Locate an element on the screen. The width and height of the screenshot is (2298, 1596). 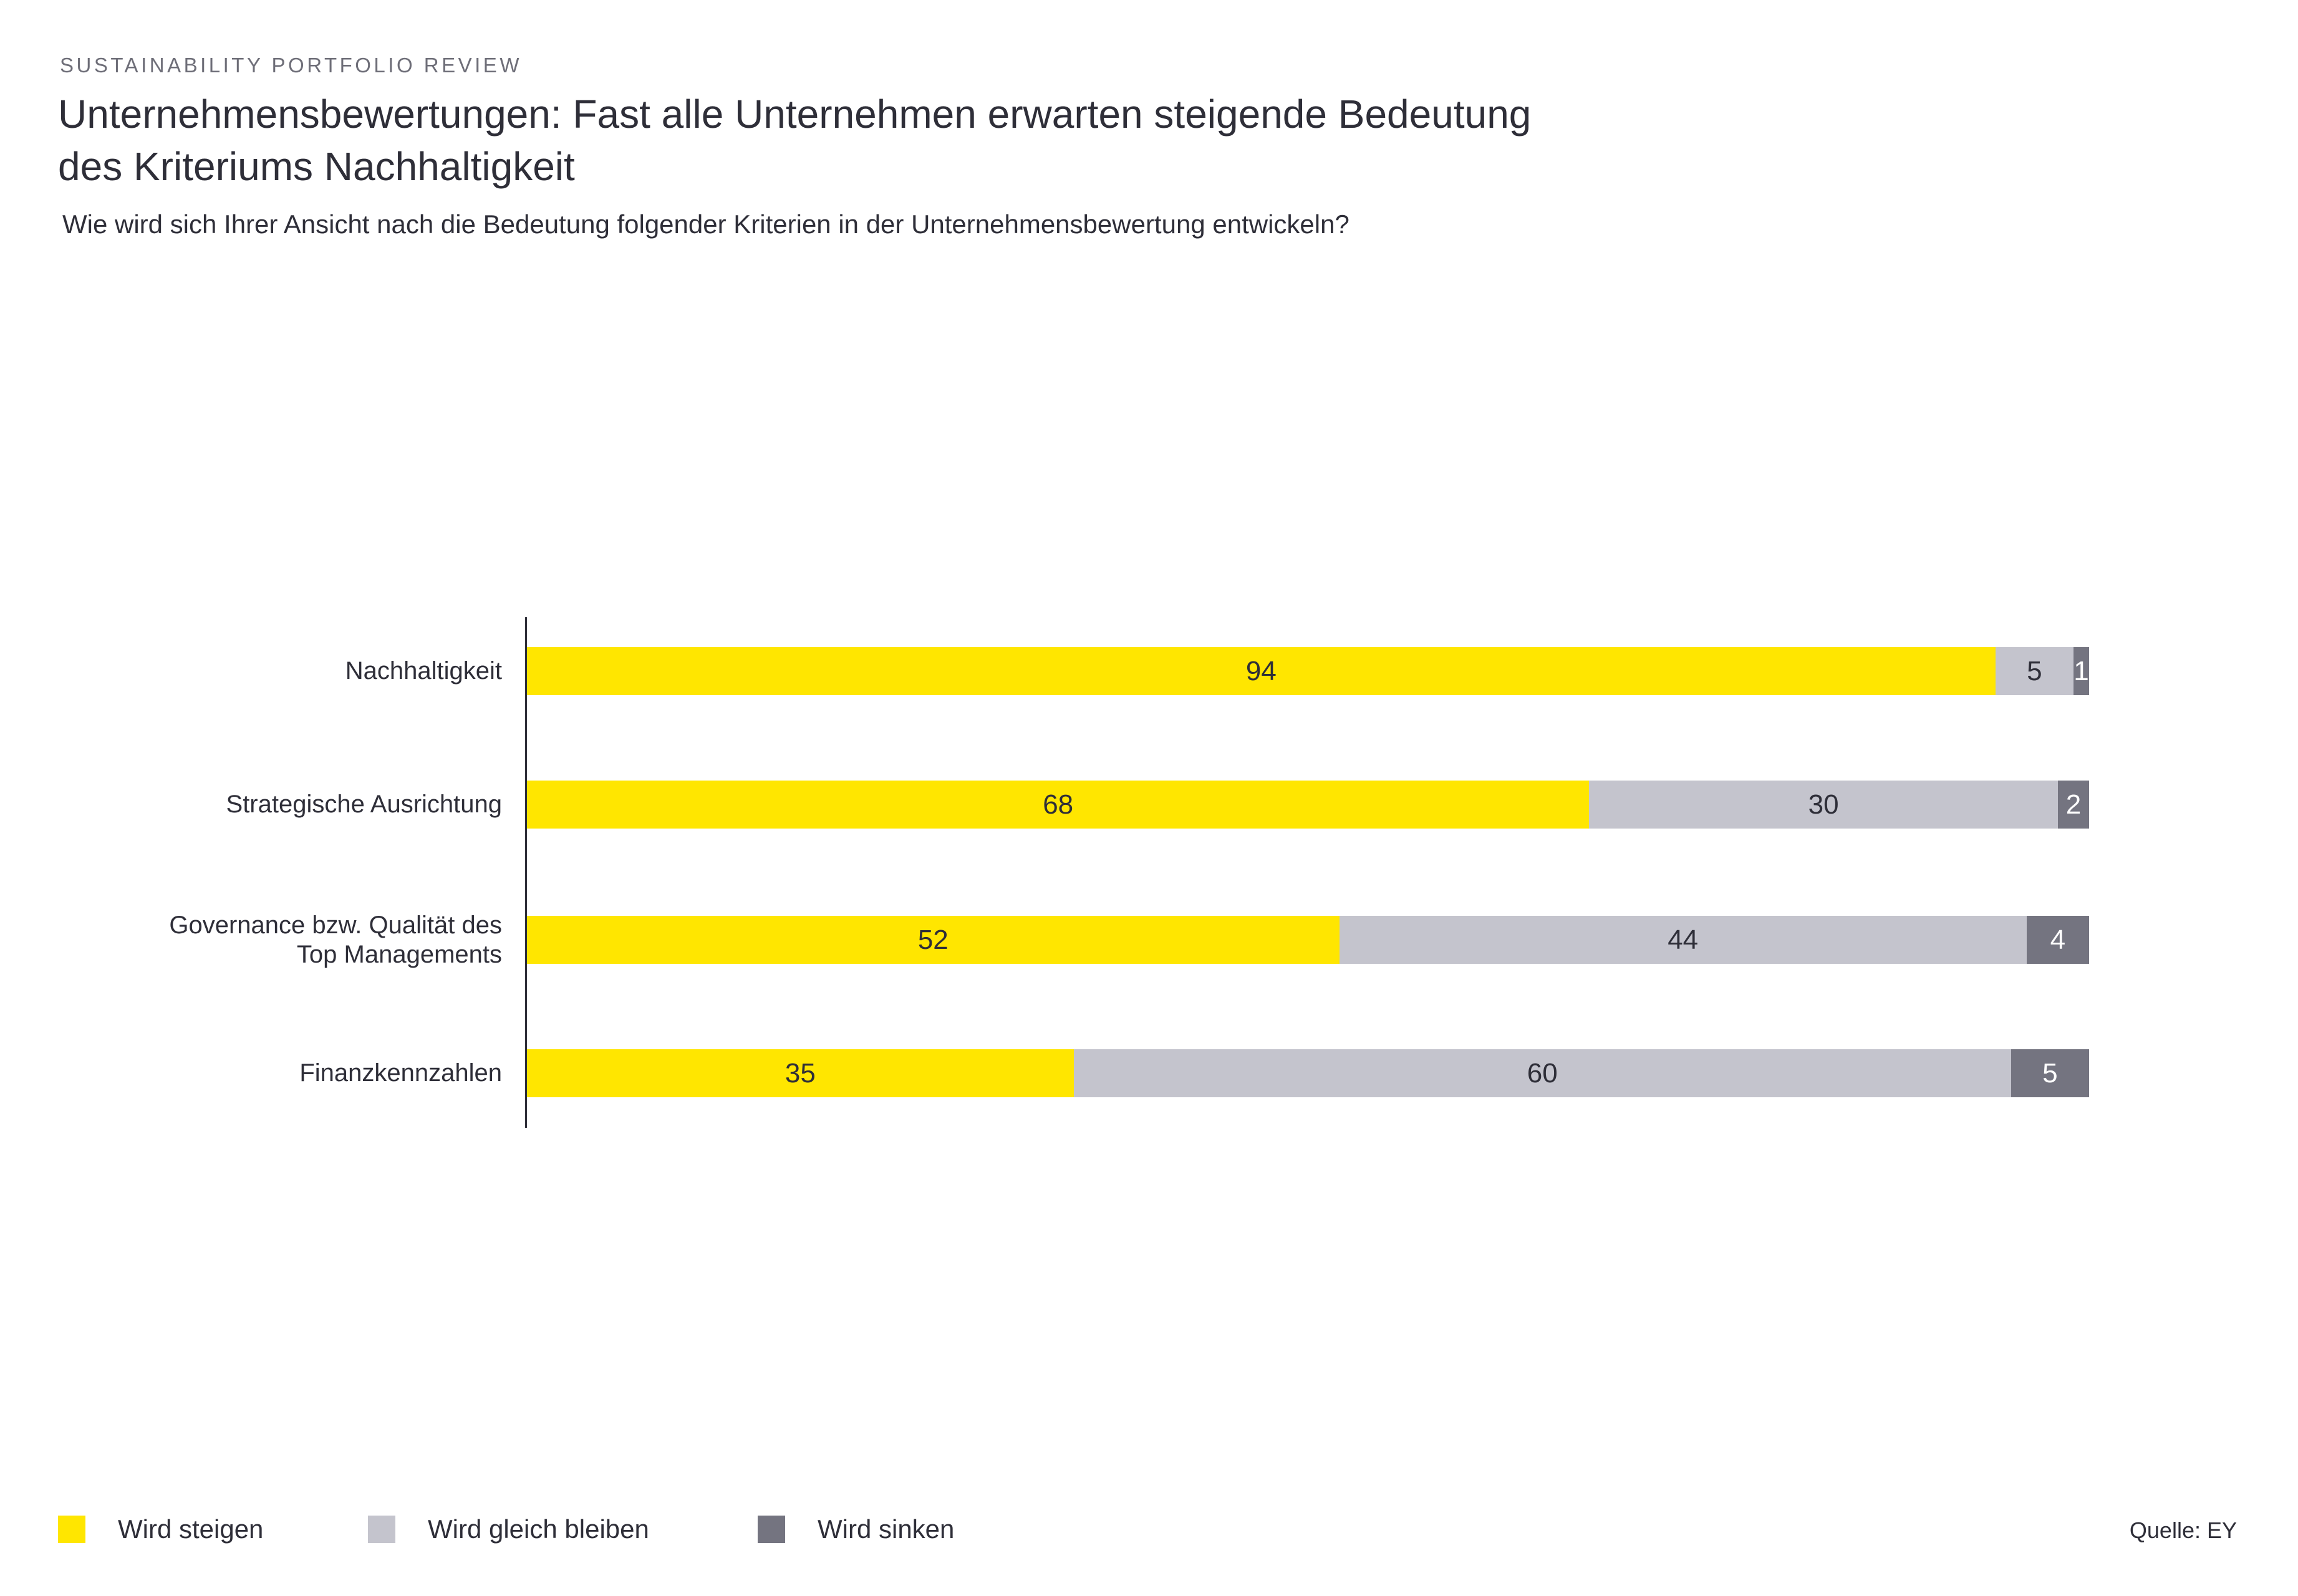
bar-value-label: 44 is located at coordinates (1683, 939).